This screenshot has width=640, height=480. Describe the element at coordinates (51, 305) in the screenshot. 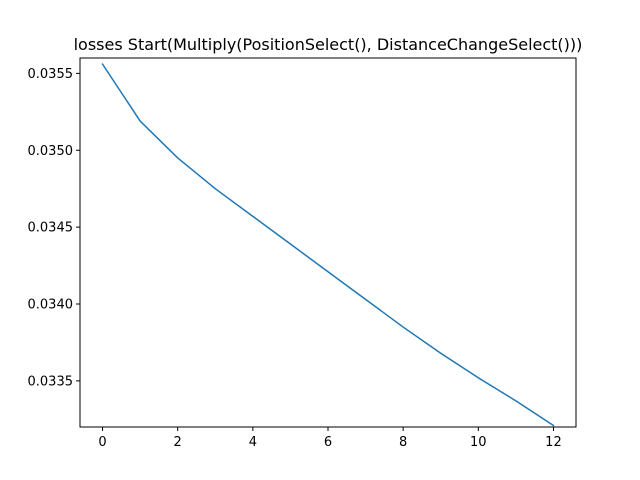

I see `y-tick-label-1: 0.0340` at that location.